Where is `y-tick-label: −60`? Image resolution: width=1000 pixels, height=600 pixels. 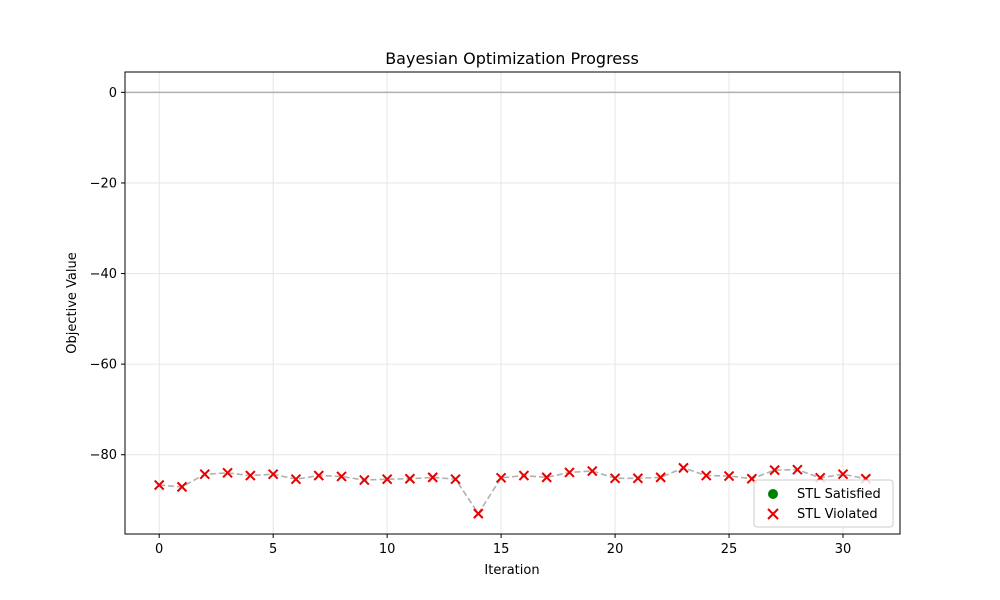
y-tick-label: −60 is located at coordinates (103, 365).